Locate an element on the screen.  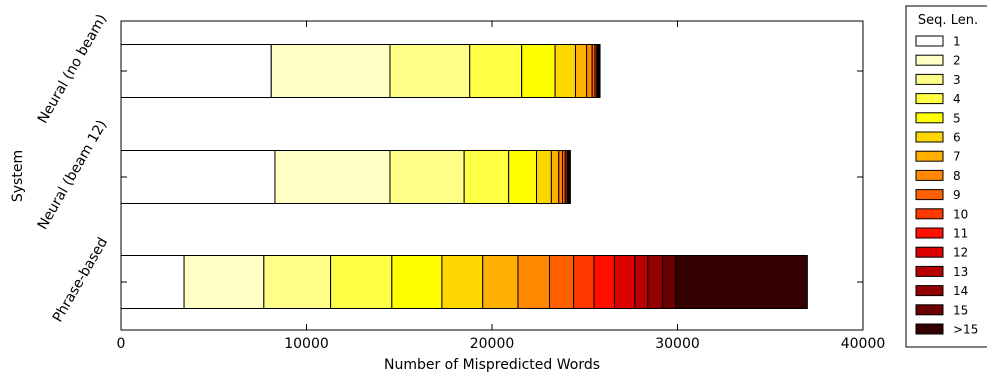
legend-label-3: 4 is located at coordinates (957, 99).